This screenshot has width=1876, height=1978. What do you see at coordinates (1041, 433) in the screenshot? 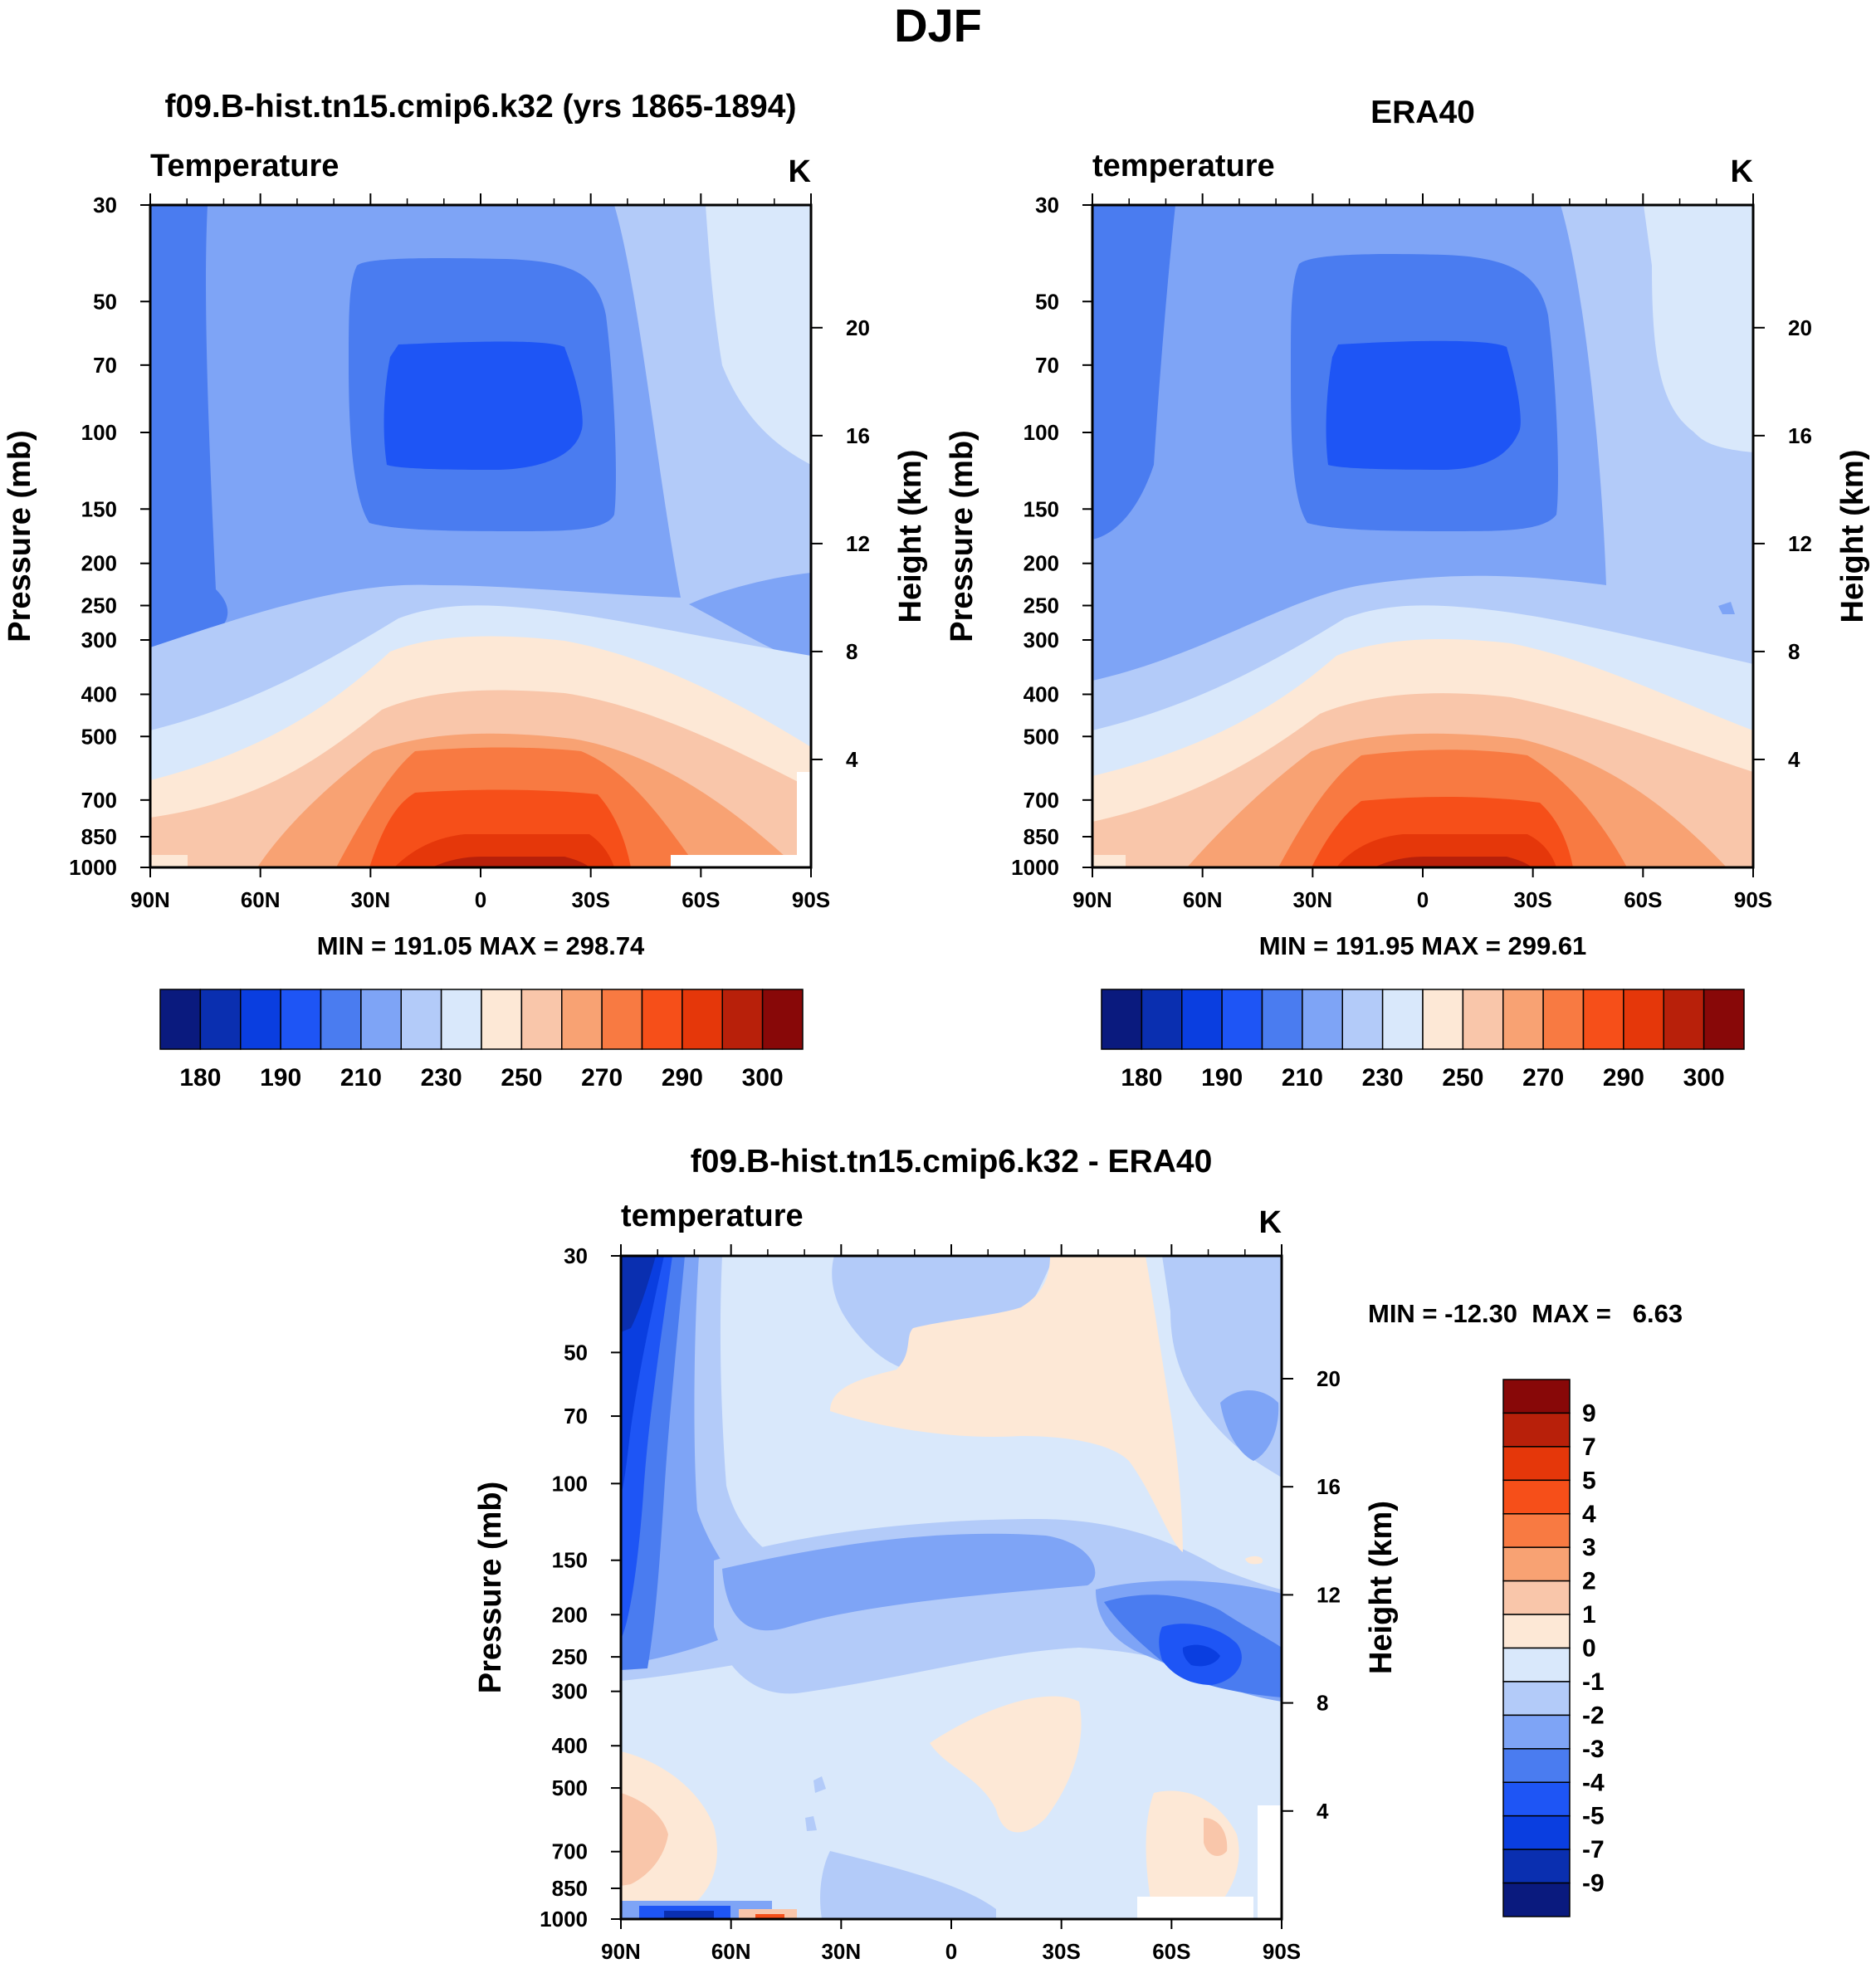
I see `y-tick-label: 100` at bounding box center [1041, 433].